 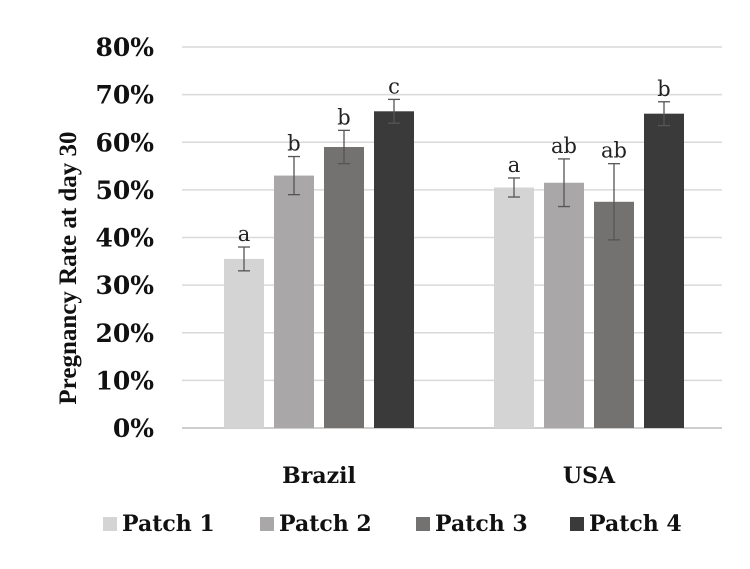 What do you see at coordinates (392, 524) in the screenshot?
I see `legend: Patch 1 Patch 2 Patch 3 Patch 4` at bounding box center [392, 524].